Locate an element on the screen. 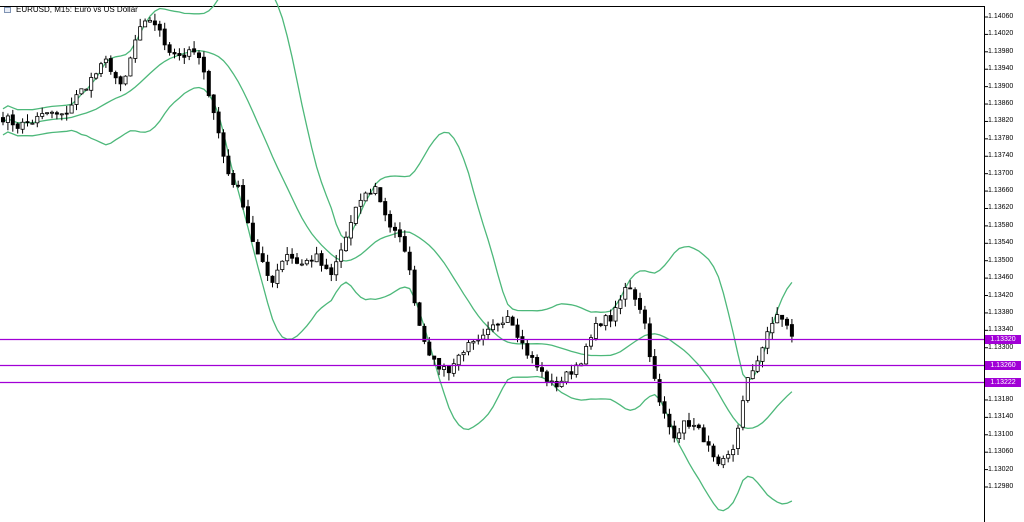 Image resolution: width=1024 pixels, height=522 pixels. chart-header: EURUSD, M15: Euro vs US Dollar is located at coordinates (71, 9).